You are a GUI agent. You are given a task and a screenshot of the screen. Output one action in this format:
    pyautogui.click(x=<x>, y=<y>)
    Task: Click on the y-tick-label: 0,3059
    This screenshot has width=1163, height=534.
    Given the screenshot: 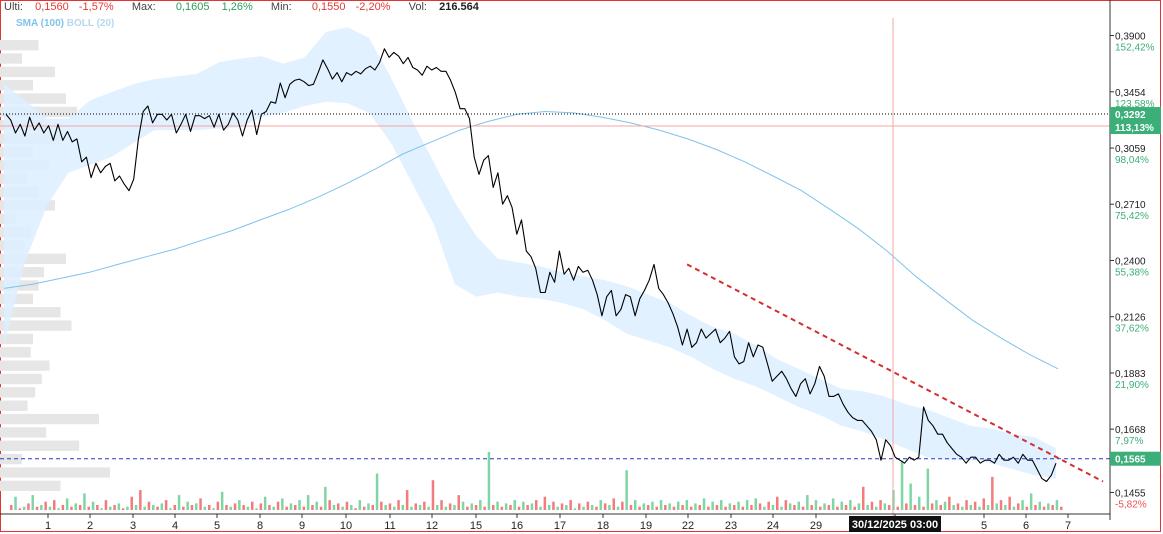 What is the action you would take?
    pyautogui.click(x=1130, y=149)
    